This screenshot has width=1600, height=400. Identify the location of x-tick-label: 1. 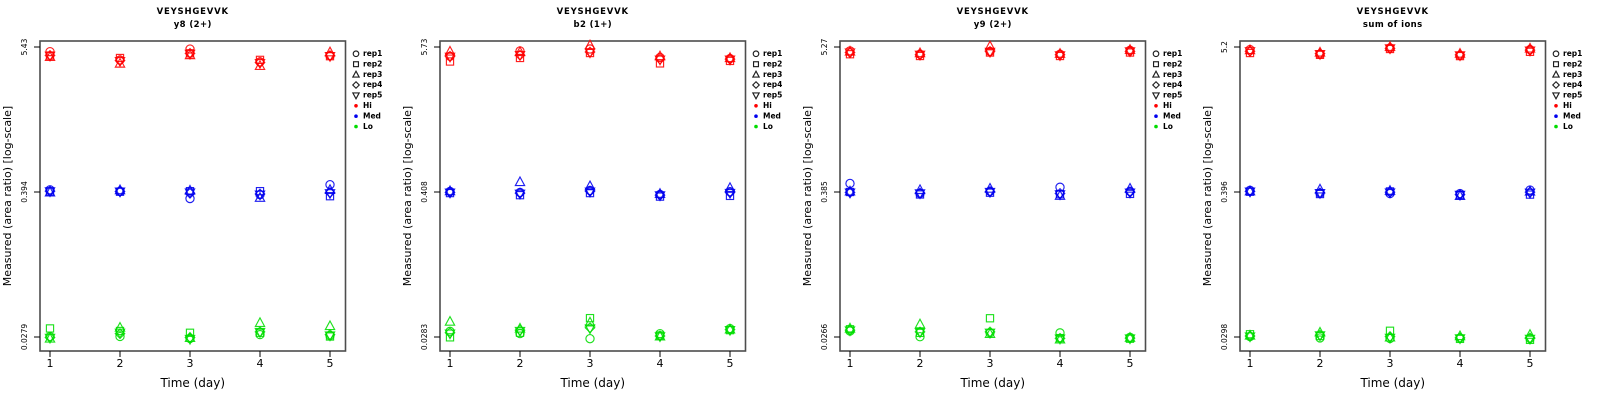
(50, 363).